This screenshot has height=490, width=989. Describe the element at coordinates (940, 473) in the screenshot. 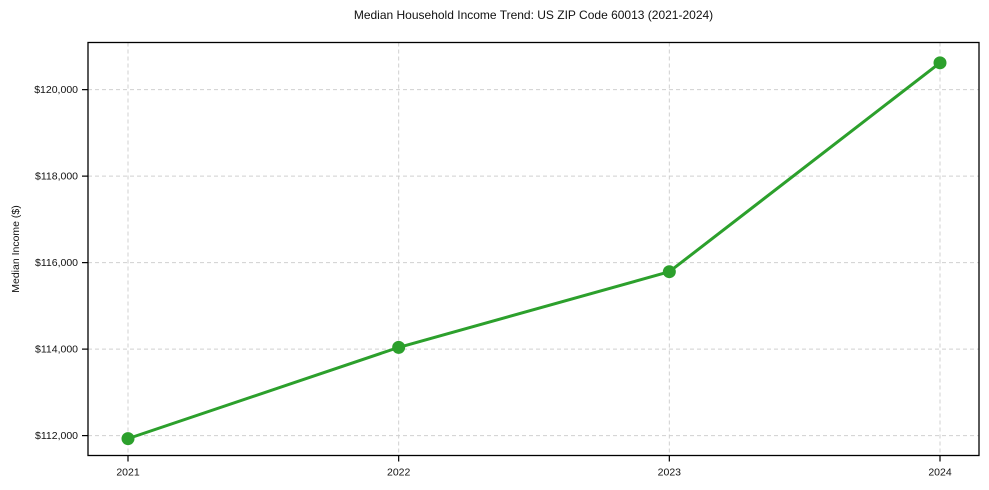

I see `x-tick-label: 2024` at that location.